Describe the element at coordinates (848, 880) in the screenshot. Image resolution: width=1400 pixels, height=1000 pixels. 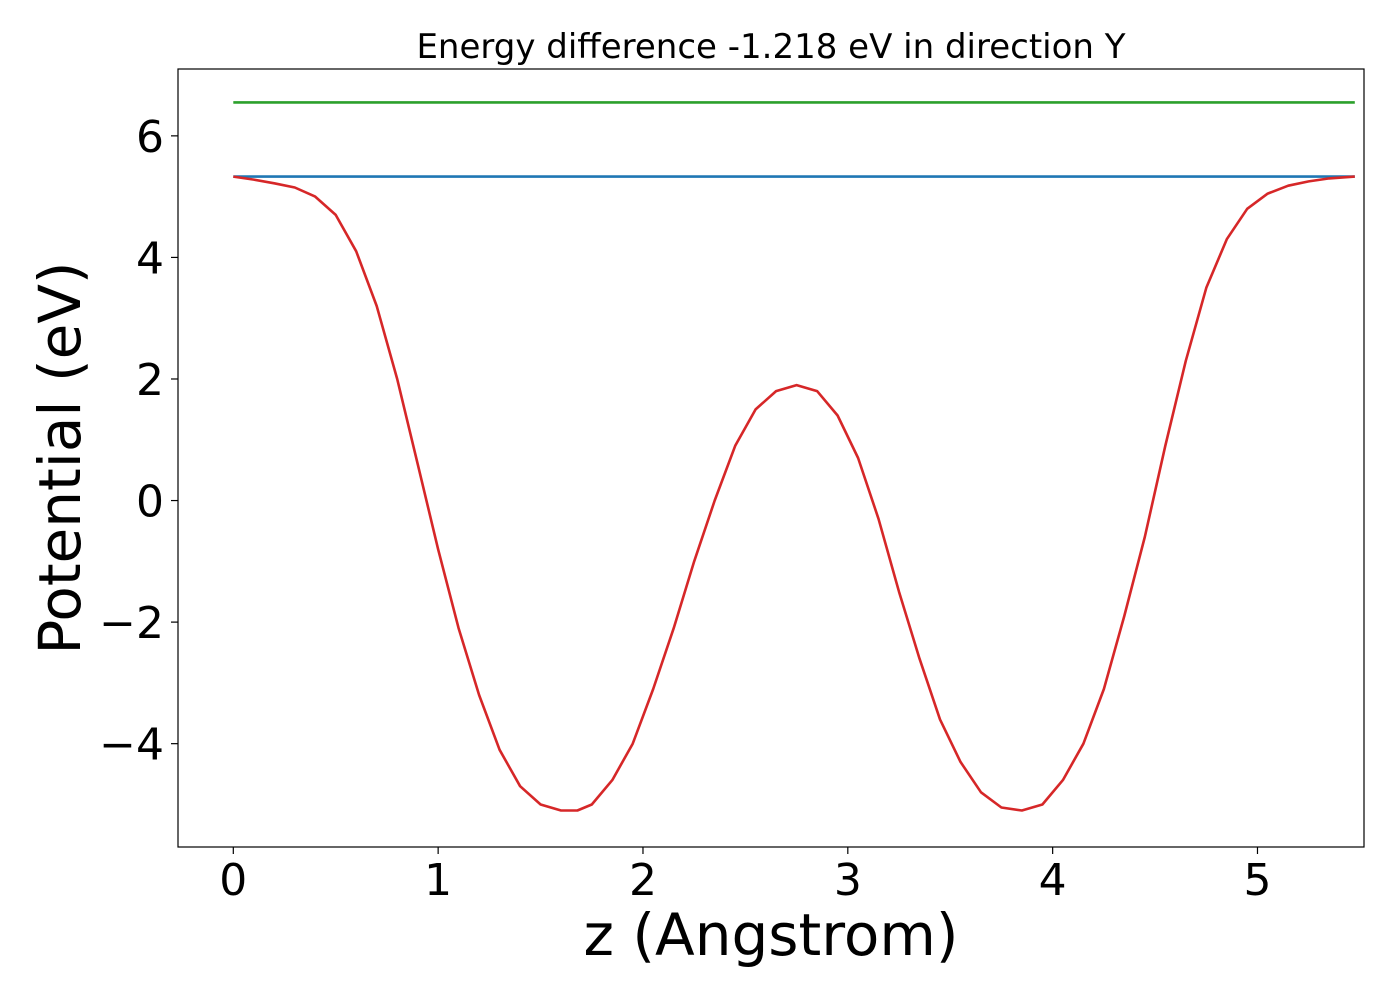
I see `x-tick-label: 3` at that location.